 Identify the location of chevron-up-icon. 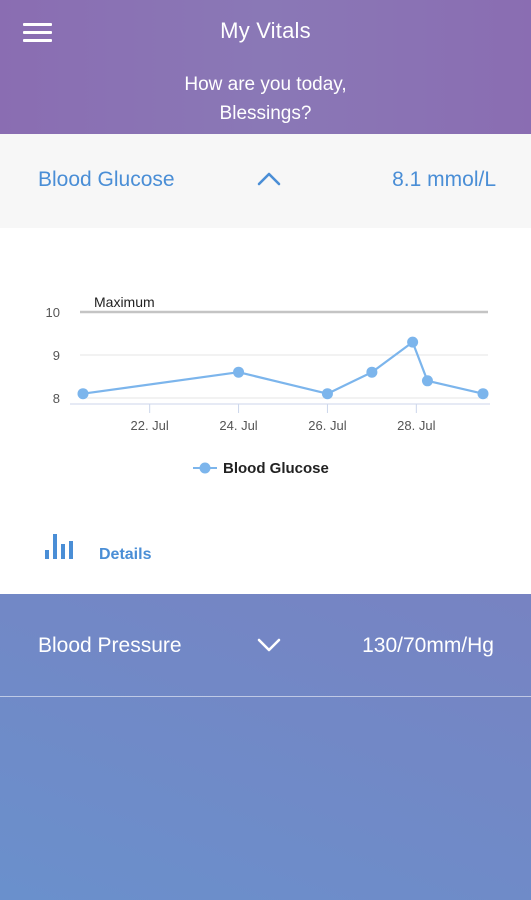
(269, 179).